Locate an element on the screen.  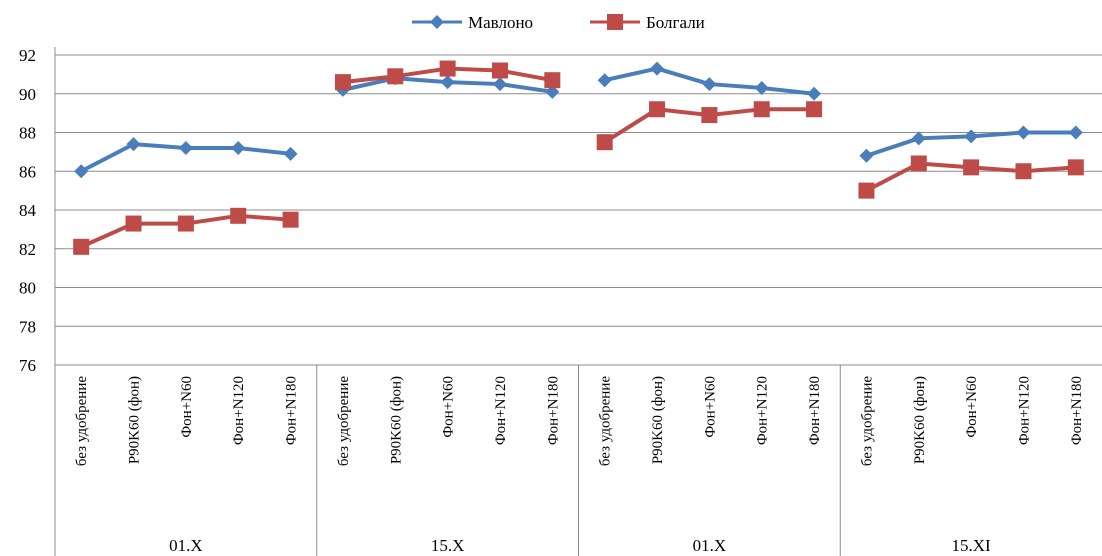
legend-label-mavlono: Мавлоно is located at coordinates (500, 22).